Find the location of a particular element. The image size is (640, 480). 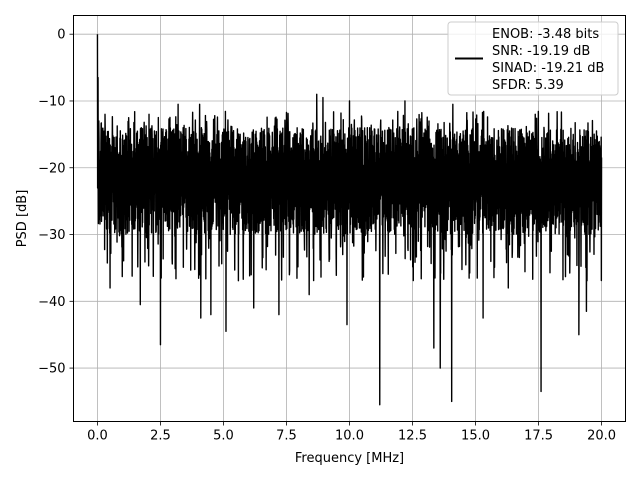

y-tick-label: −10 is located at coordinates (51, 101).